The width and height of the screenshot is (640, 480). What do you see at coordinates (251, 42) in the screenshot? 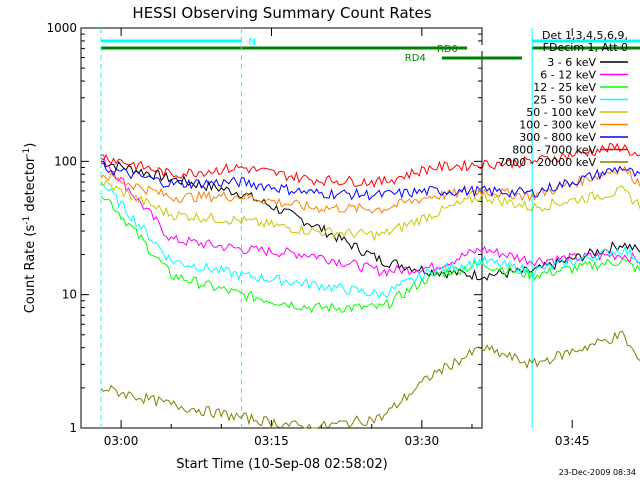
I see `night-marker-label: N` at bounding box center [251, 42].